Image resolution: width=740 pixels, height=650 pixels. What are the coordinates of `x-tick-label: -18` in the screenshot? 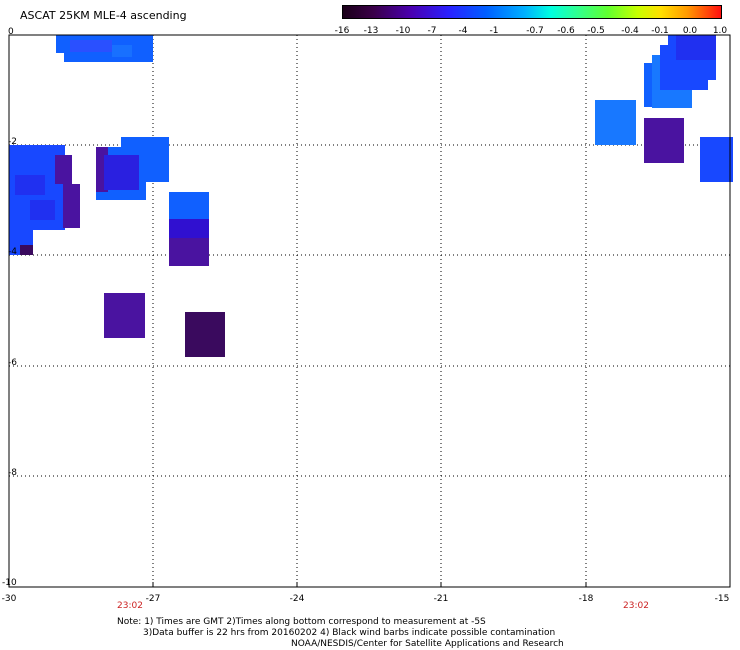 It's located at (586, 599).